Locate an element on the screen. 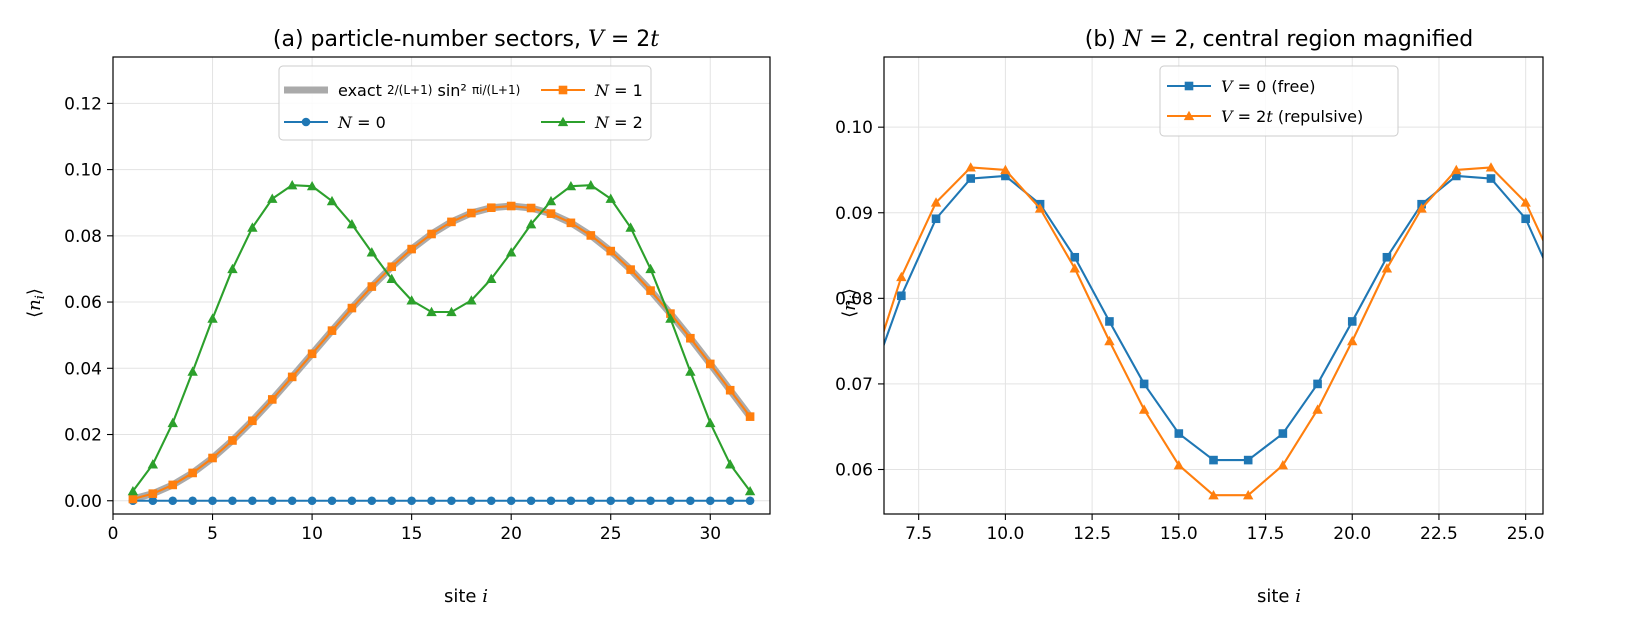  legend-entry-n1: N = 1 is located at coordinates (592, 90).